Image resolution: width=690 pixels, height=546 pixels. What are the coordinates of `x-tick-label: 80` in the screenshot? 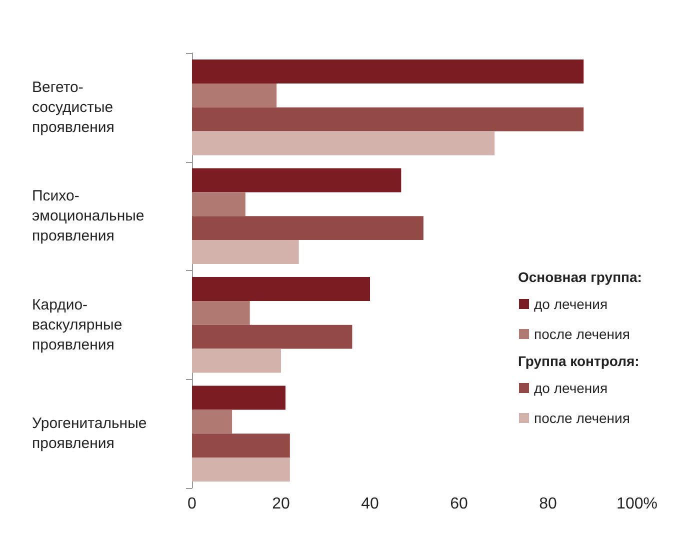 It's located at (548, 504).